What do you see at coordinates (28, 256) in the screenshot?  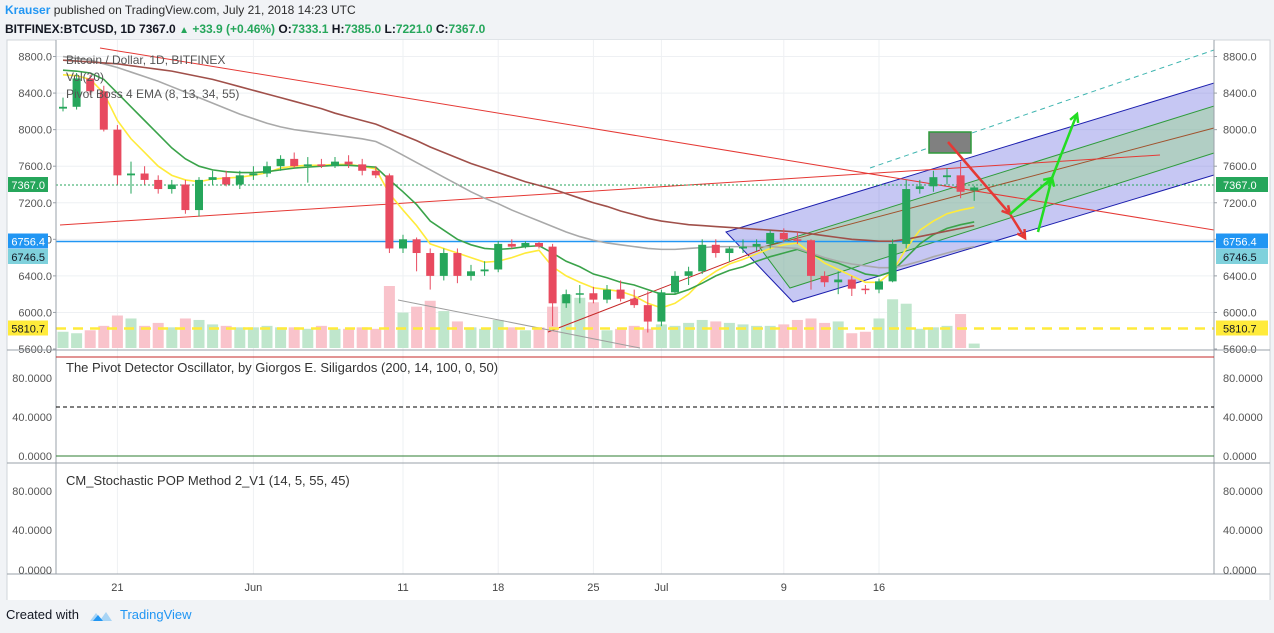 I see `left-price-label-bg` at bounding box center [28, 256].